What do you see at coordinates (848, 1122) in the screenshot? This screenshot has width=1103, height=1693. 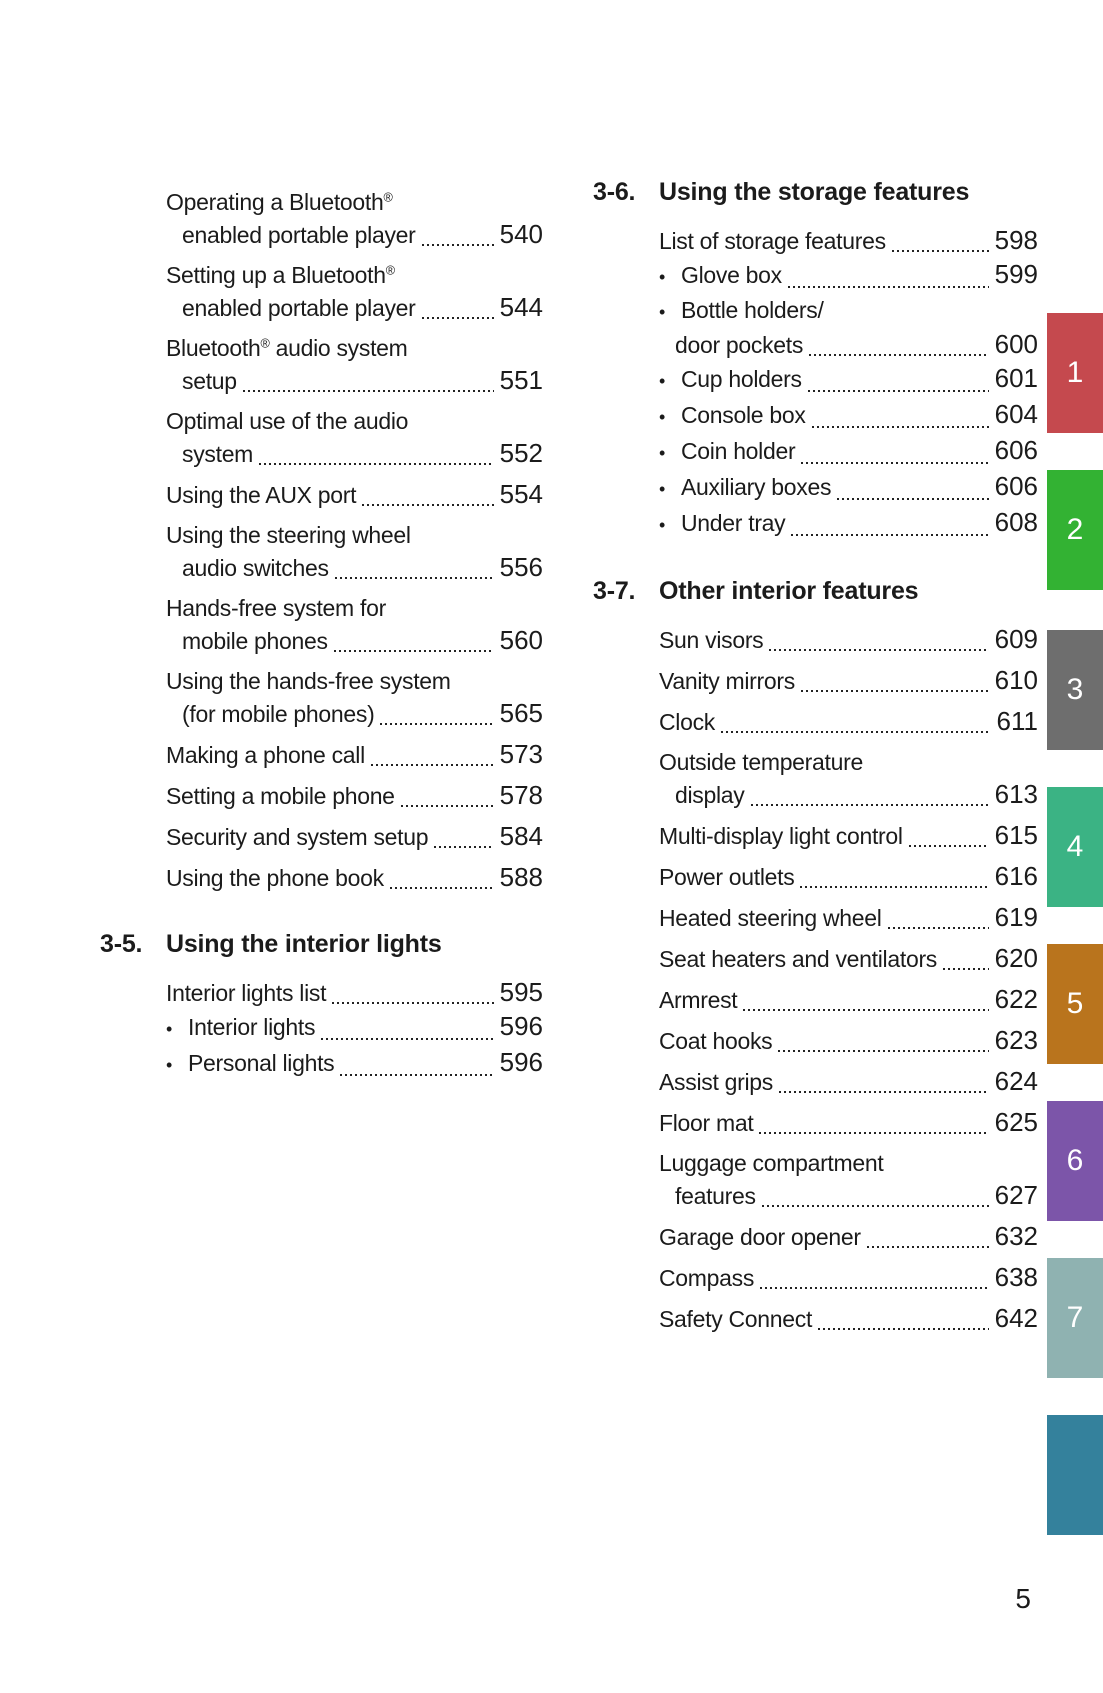 I see `toc-entry: Floor mat 625` at bounding box center [848, 1122].